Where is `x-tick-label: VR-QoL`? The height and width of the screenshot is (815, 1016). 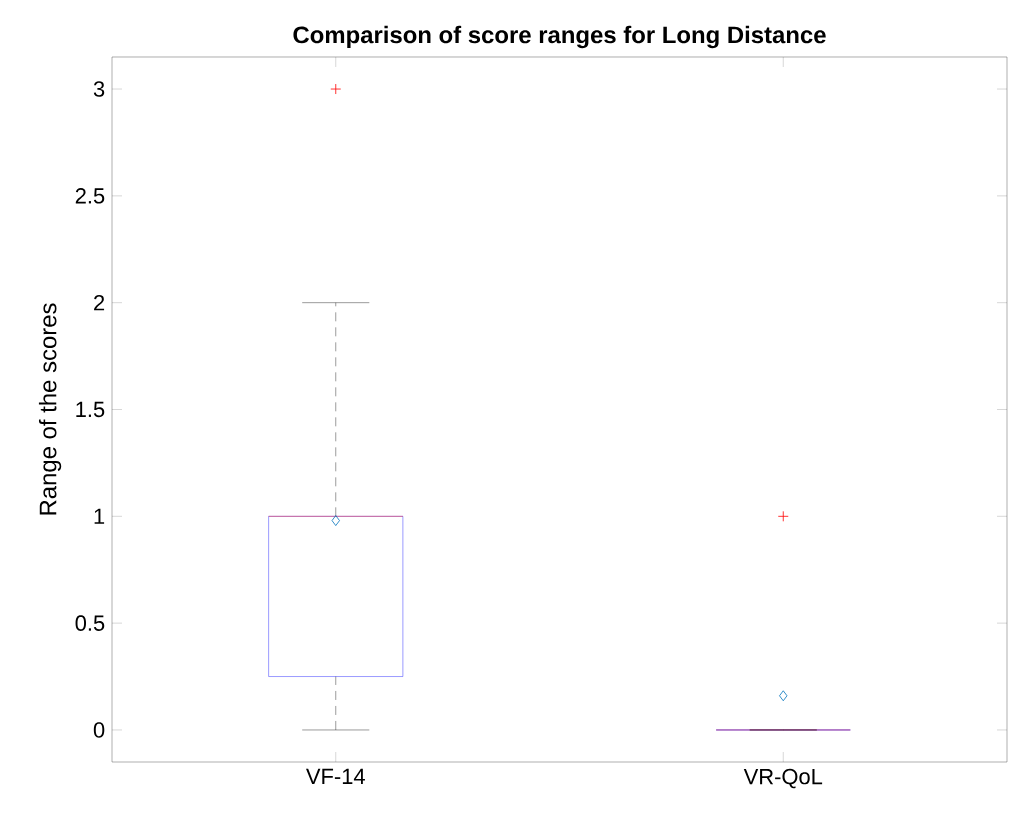 x-tick-label: VR-QoL is located at coordinates (783, 778).